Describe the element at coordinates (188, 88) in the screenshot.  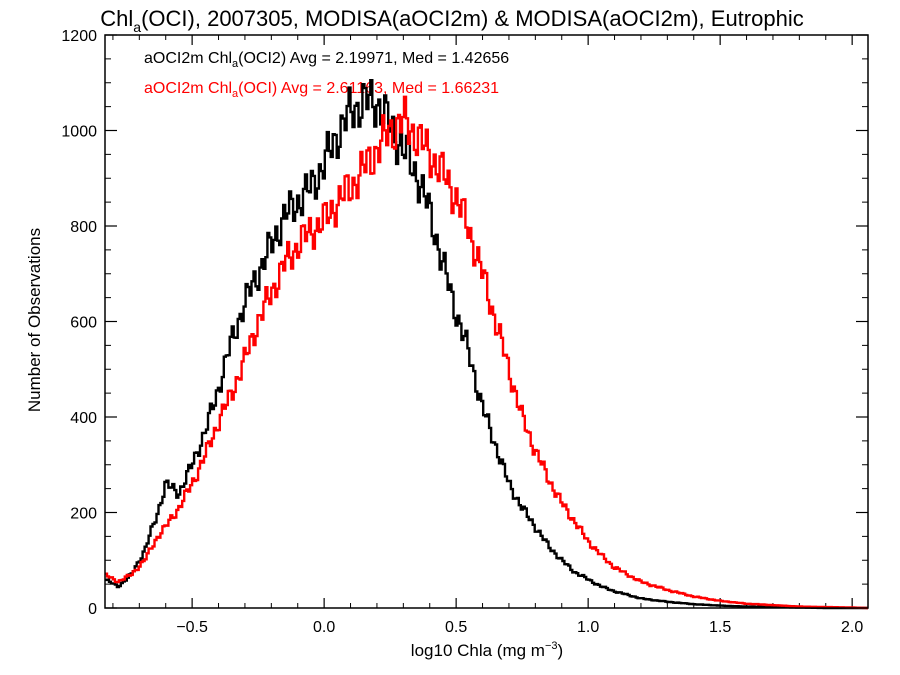
I see `legend-2-pre: aOCI2m Chl` at that location.